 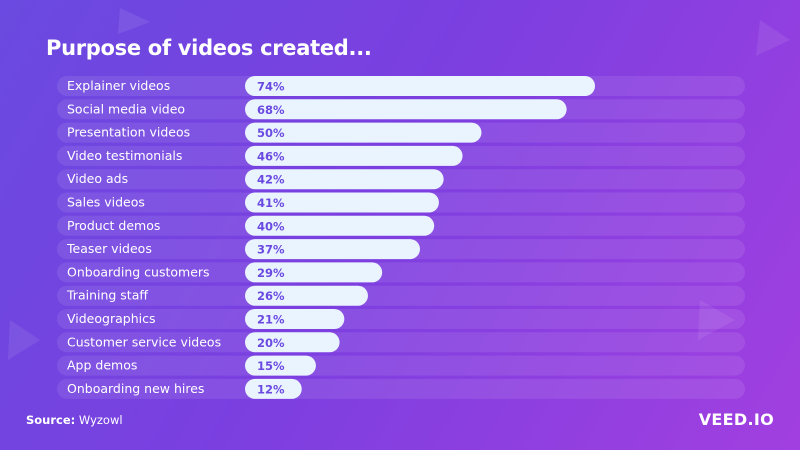 I want to click on category-label: App demos, so click(x=102, y=365).